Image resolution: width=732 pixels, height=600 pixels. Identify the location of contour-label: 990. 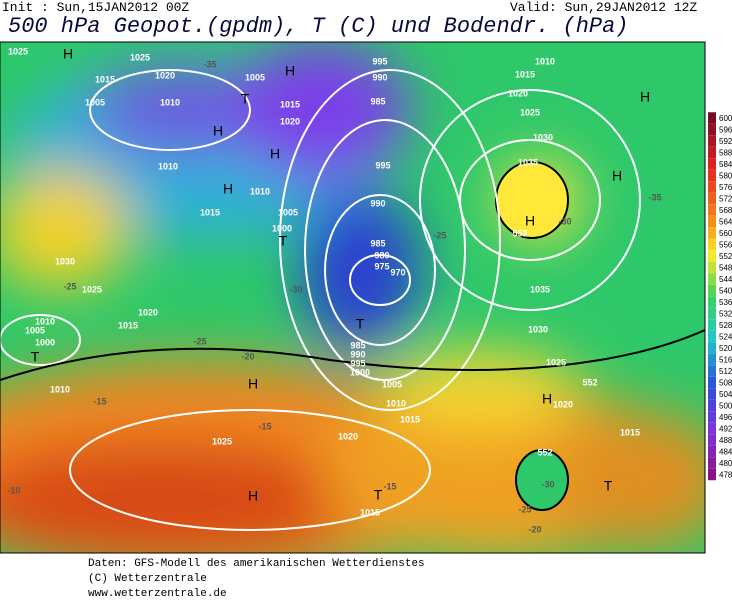
(379, 77).